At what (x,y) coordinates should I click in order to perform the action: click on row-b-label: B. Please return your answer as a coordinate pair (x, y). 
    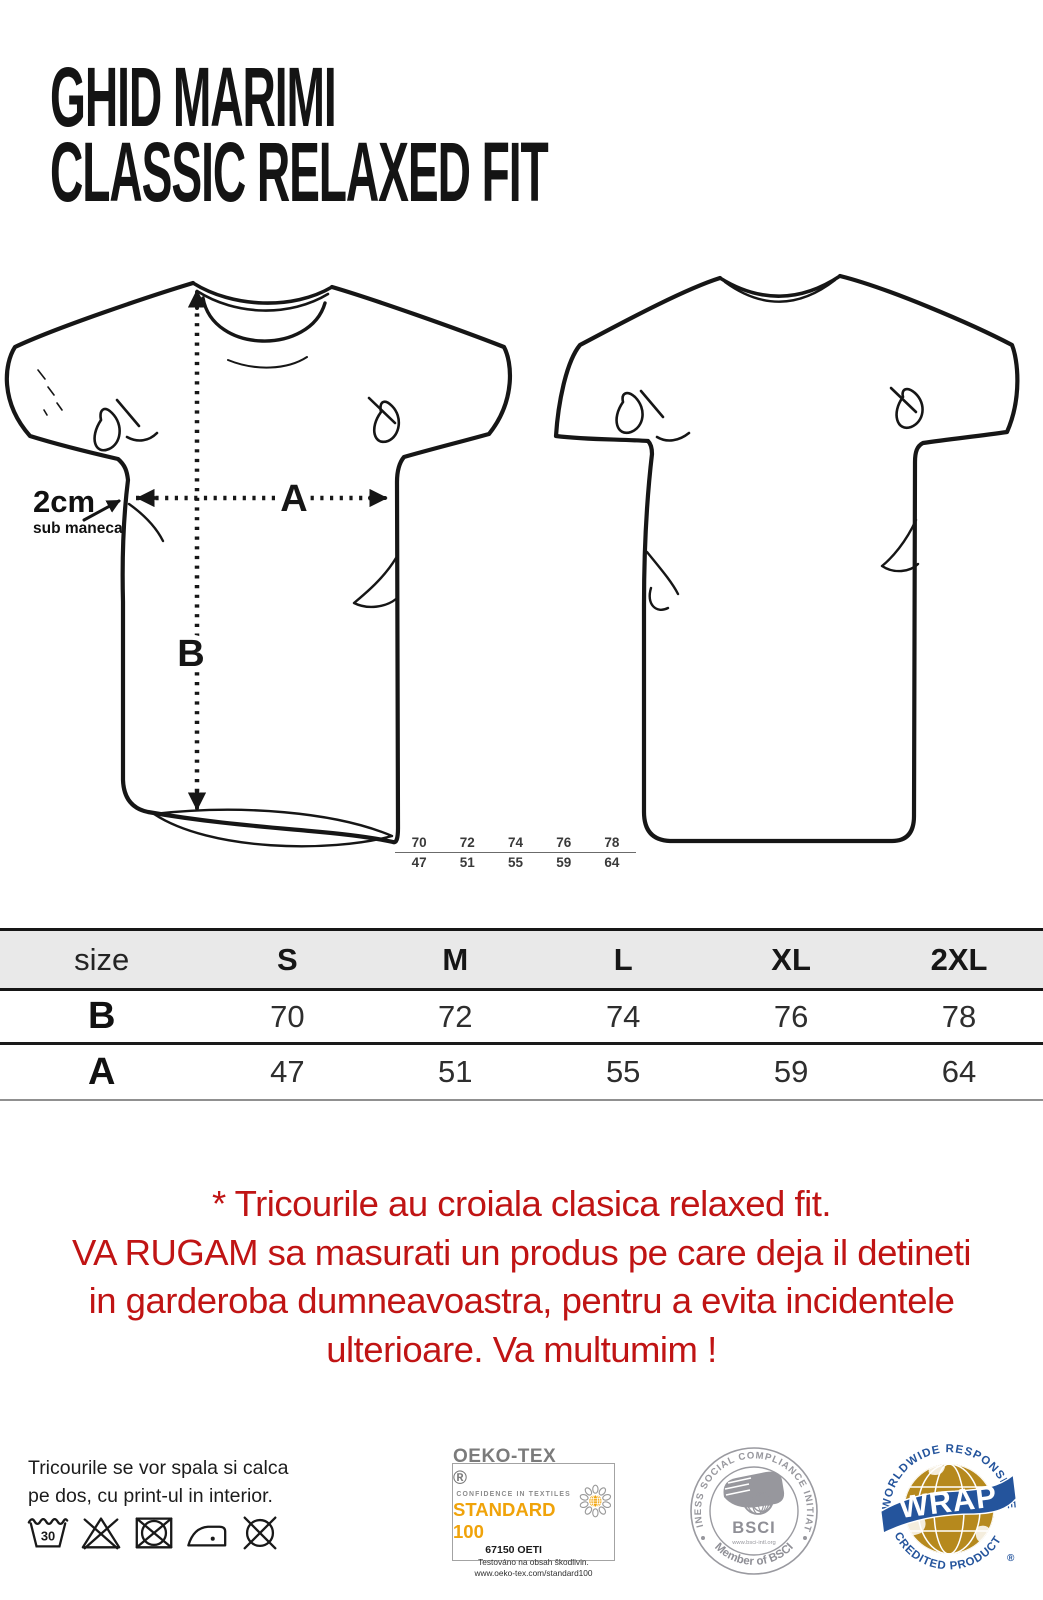
    Looking at the image, I should click on (101, 1016).